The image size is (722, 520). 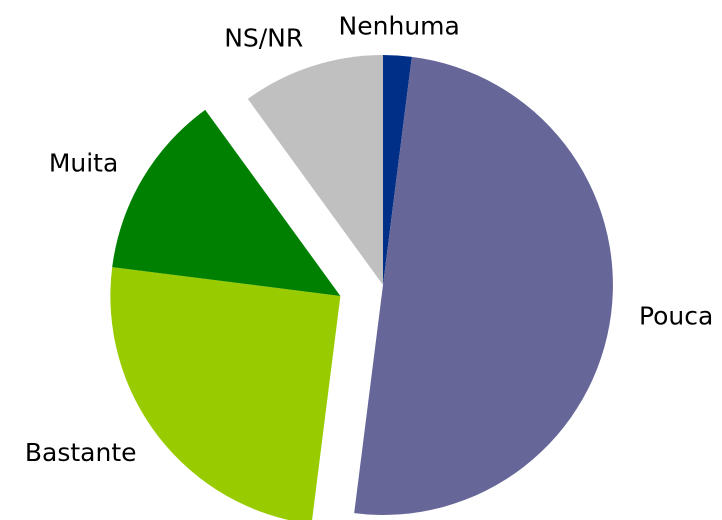 What do you see at coordinates (81, 452) in the screenshot?
I see `slice-label: Bastante` at bounding box center [81, 452].